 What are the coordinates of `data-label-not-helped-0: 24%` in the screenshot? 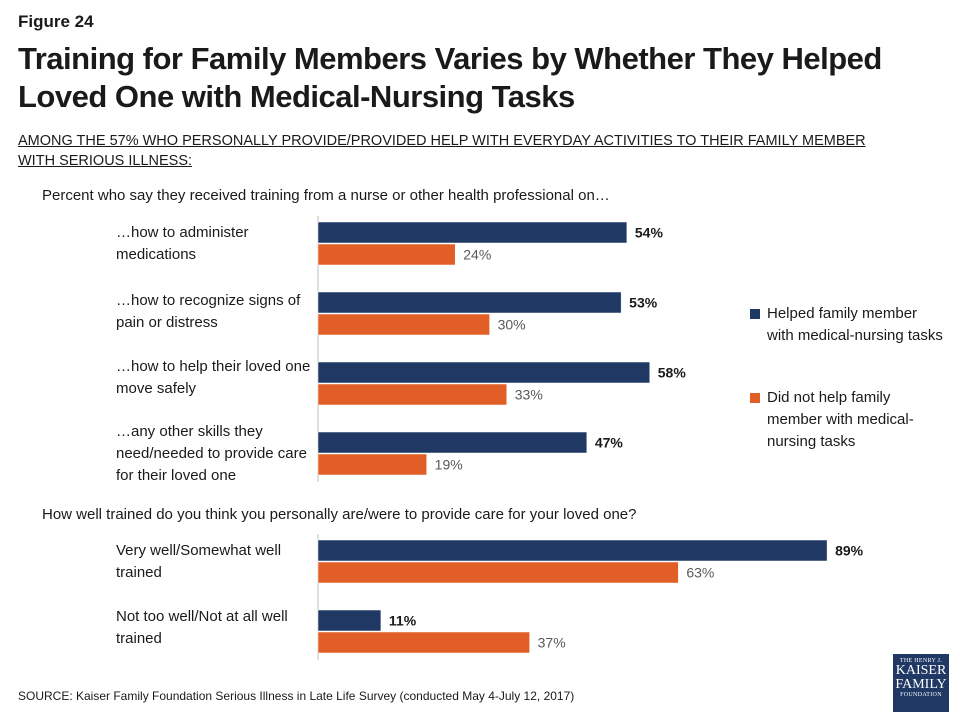 It's located at (477, 255).